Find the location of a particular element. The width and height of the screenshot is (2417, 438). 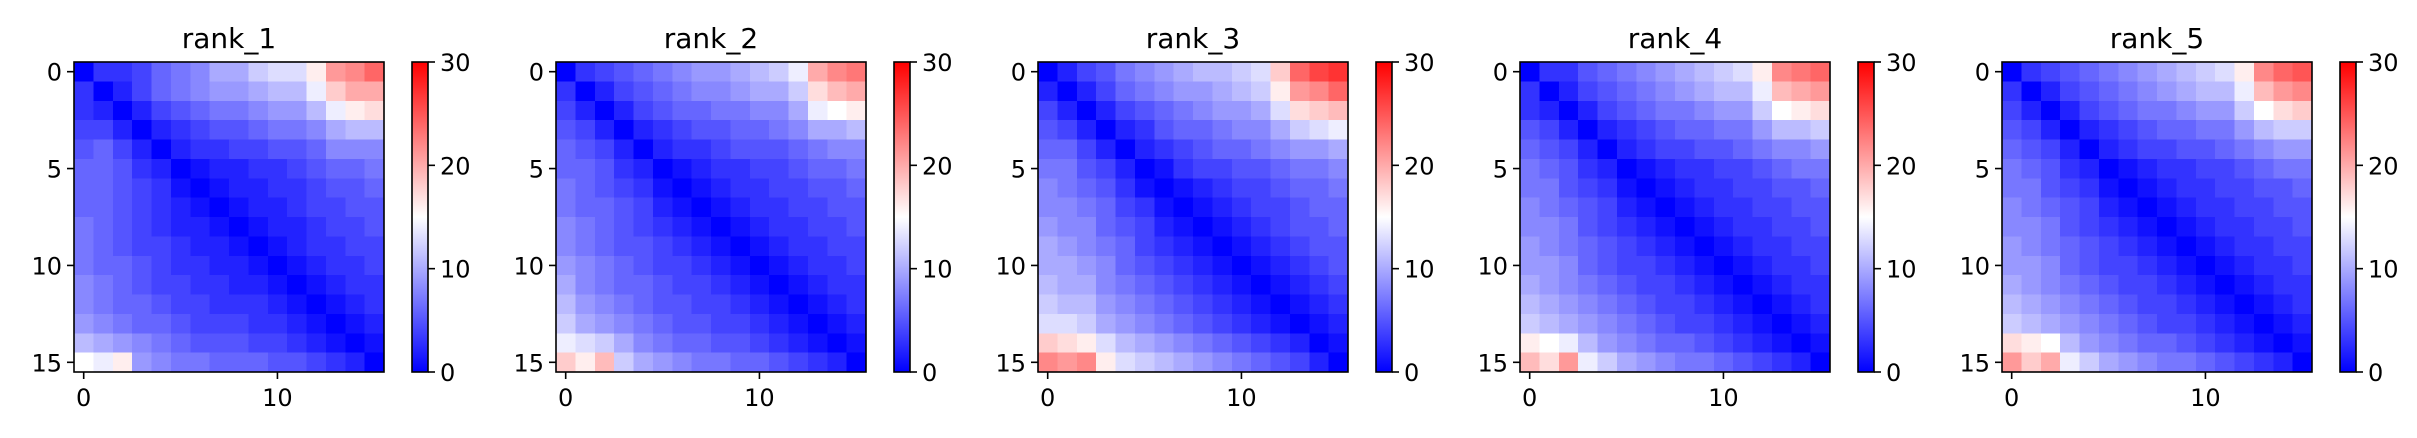

rank-4-x-tick-label: 10 is located at coordinates (1723, 398).